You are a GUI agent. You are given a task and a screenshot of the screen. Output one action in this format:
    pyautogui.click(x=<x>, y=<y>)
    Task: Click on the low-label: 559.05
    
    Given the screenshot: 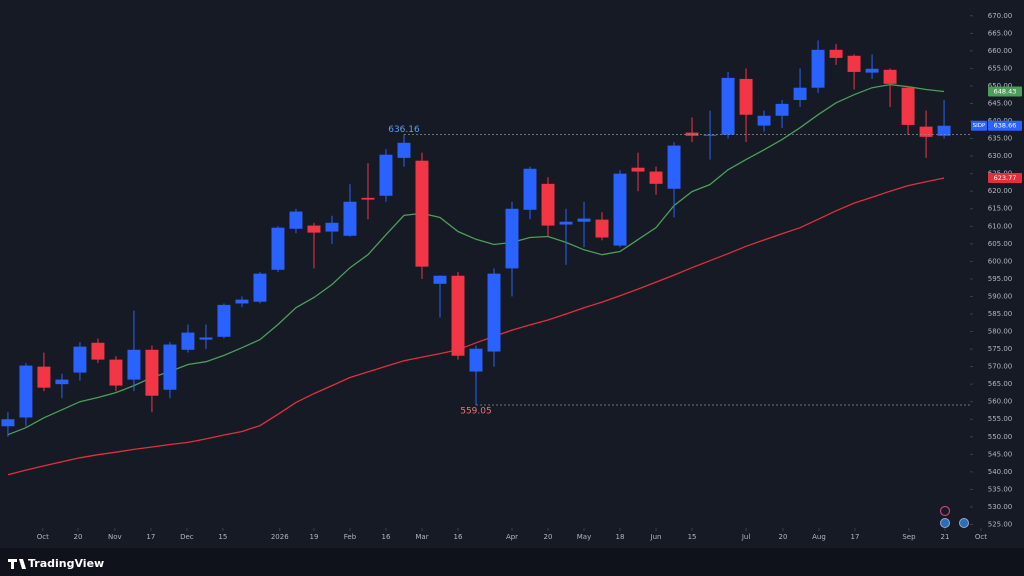 What is the action you would take?
    pyautogui.click(x=476, y=412)
    